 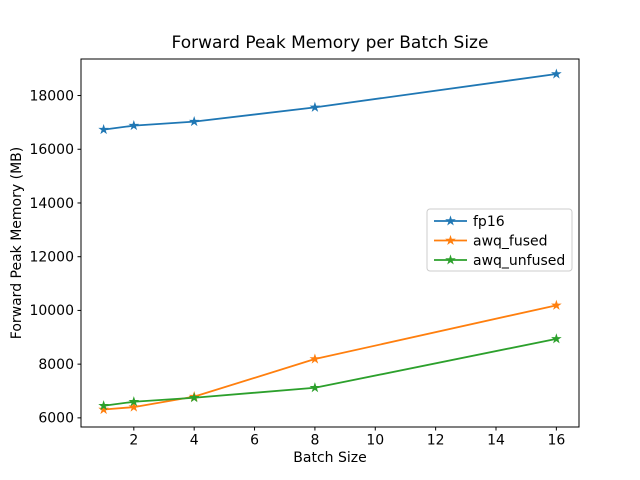 I want to click on y-tick-label: 10000, so click(x=51, y=311).